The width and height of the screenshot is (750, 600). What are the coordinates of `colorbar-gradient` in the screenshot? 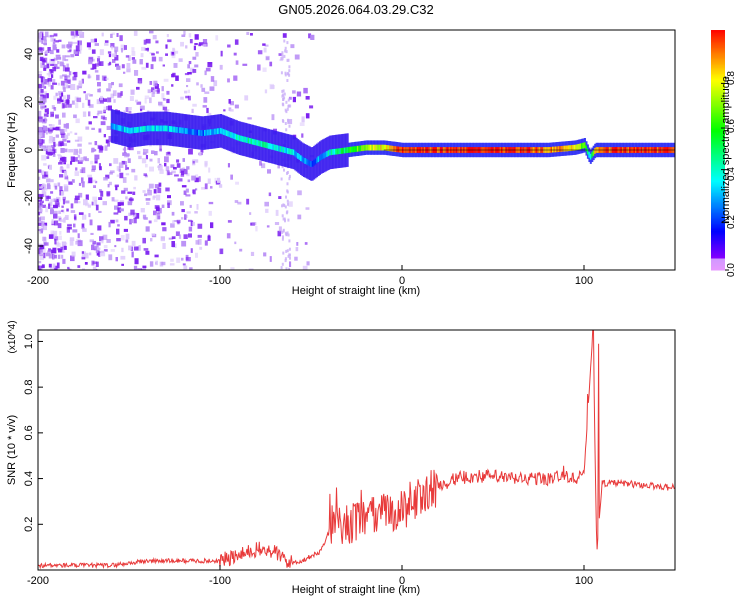 It's located at (718, 150).